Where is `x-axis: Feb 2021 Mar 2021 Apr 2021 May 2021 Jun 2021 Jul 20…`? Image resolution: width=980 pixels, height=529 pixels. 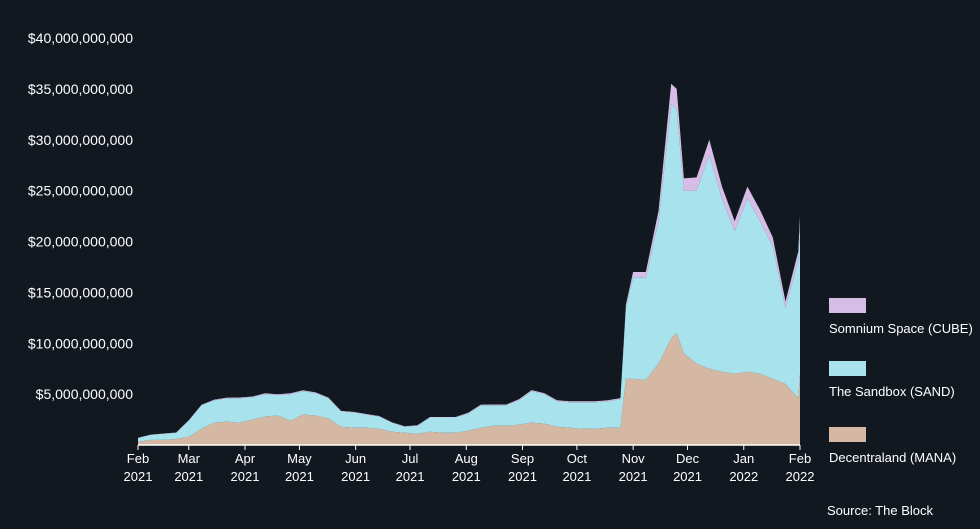 x-axis: Feb 2021 Mar 2021 Apr 2021 May 2021 Jun 2021 Jul 20… is located at coordinates (469, 464).